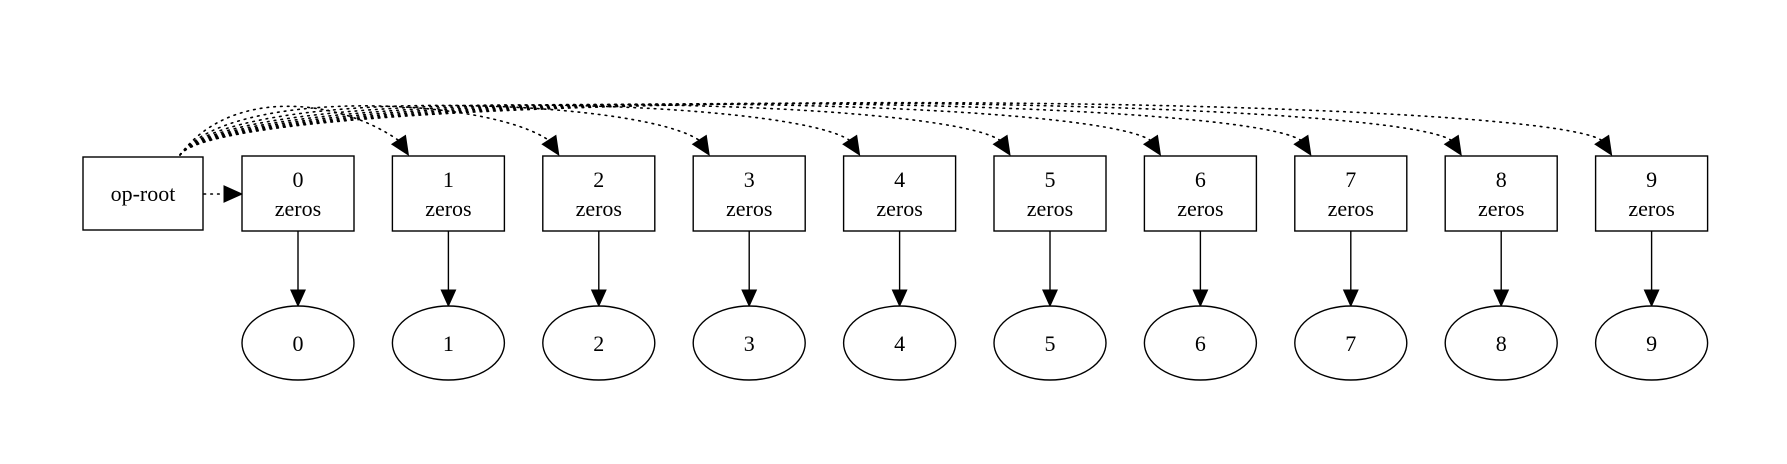 This screenshot has height=464, width=1787. What do you see at coordinates (749, 179) in the screenshot?
I see `op-node-index: 3` at bounding box center [749, 179].